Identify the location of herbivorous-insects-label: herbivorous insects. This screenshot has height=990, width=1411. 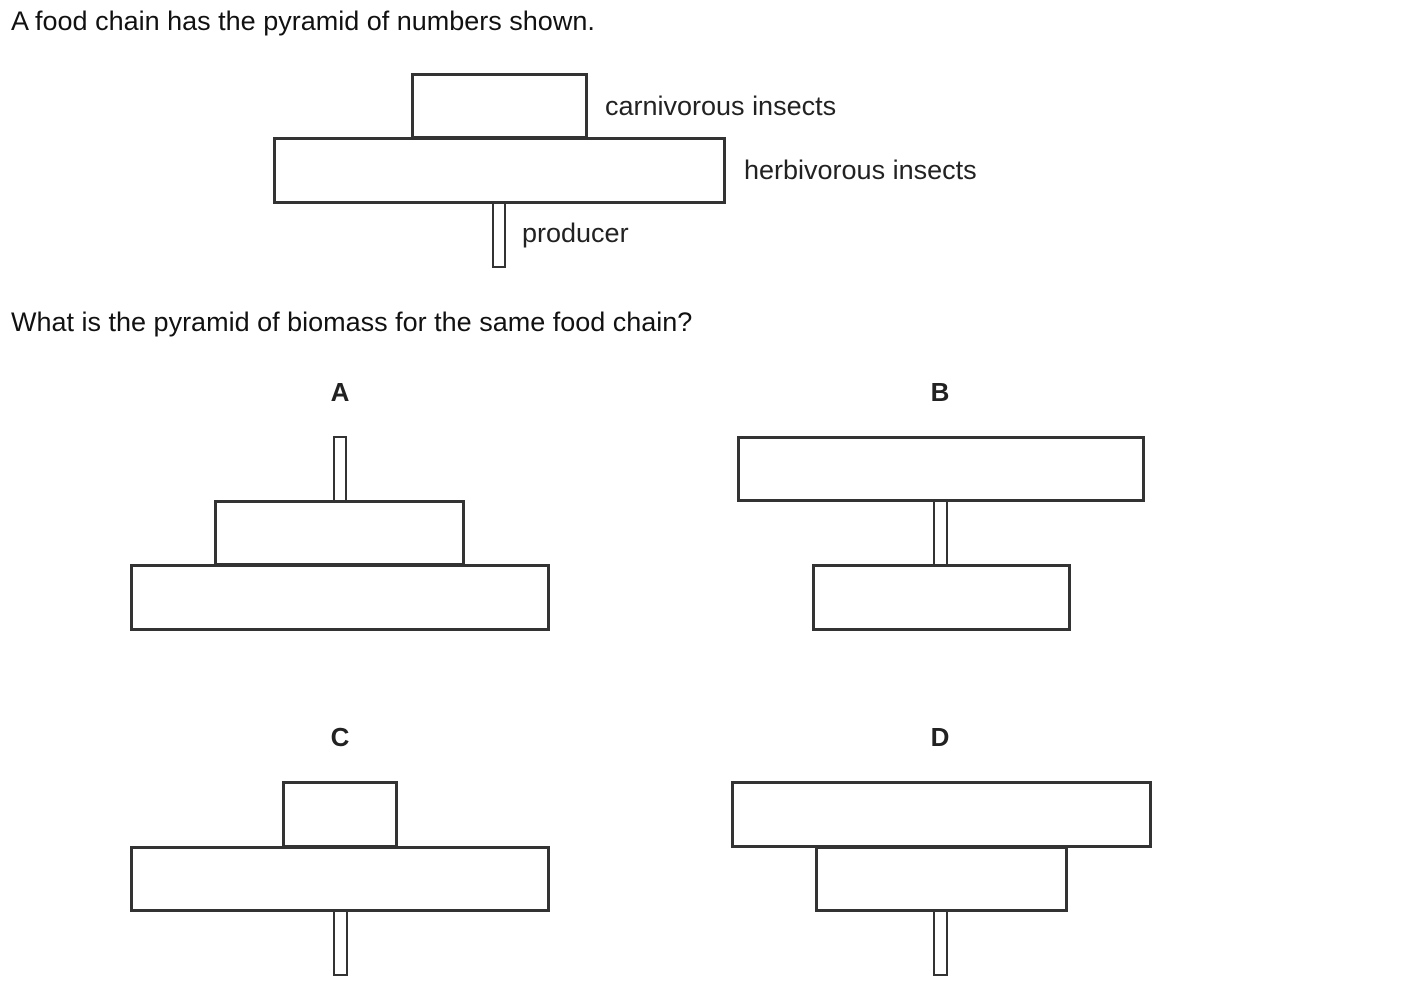
(860, 170).